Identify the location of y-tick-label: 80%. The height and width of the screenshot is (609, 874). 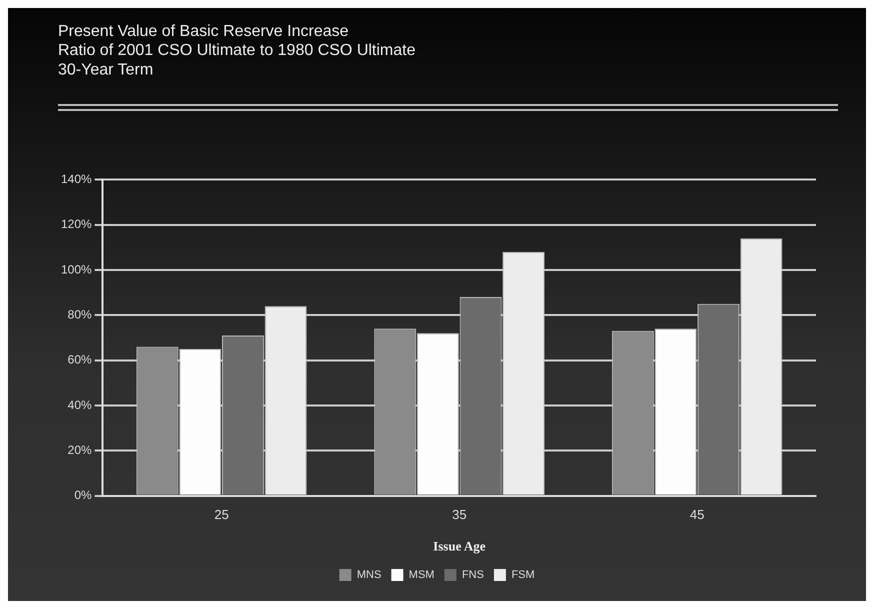
(80, 314).